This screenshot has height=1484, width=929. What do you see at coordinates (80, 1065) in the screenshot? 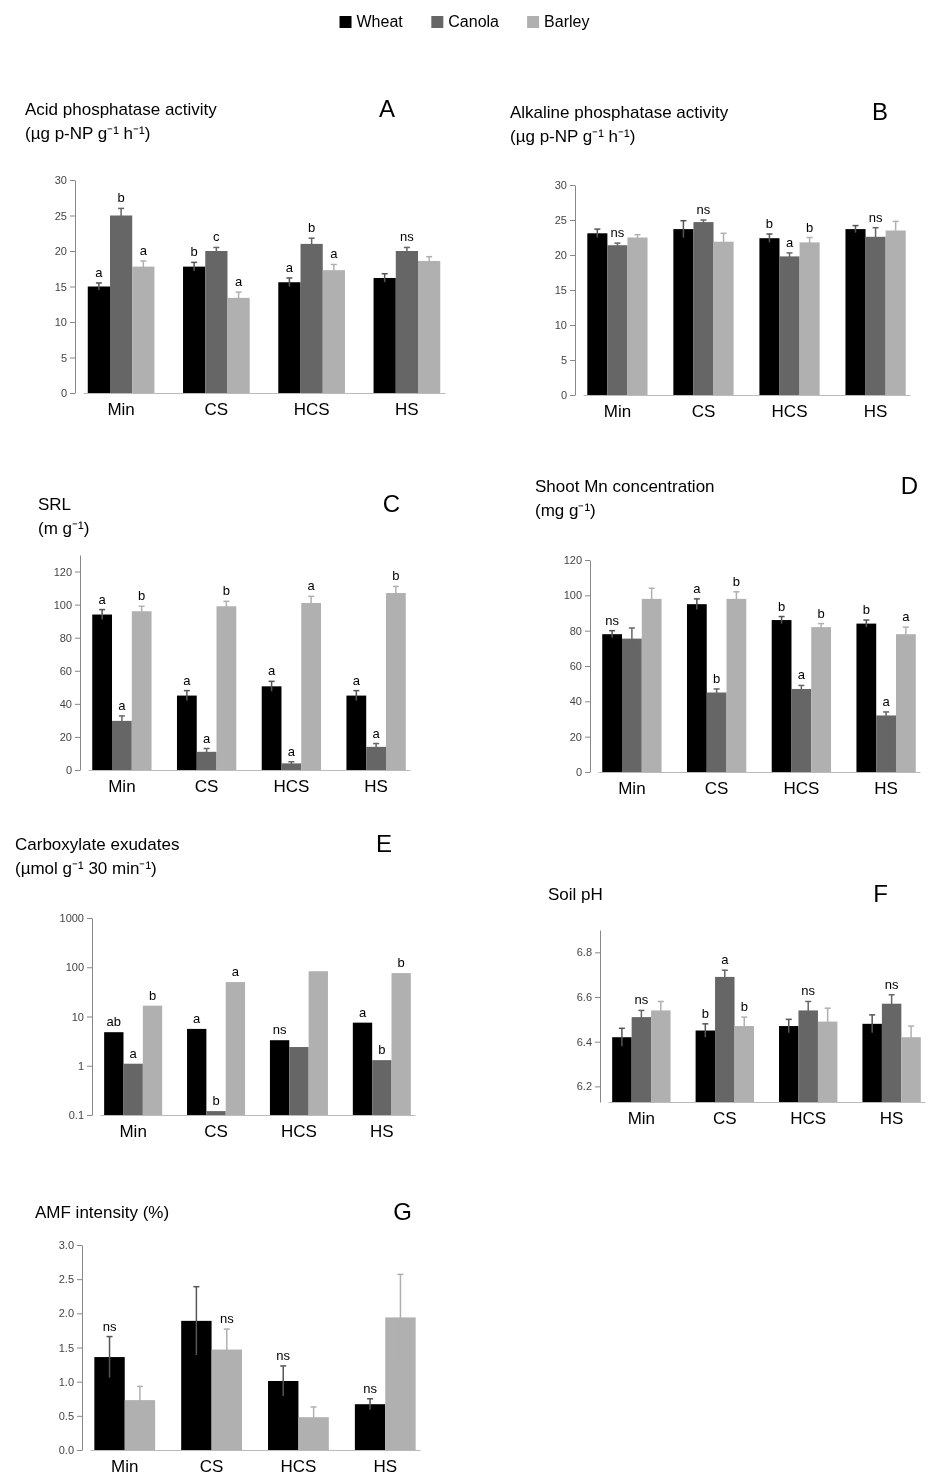
I see `y-tick-label: 1` at bounding box center [80, 1065].